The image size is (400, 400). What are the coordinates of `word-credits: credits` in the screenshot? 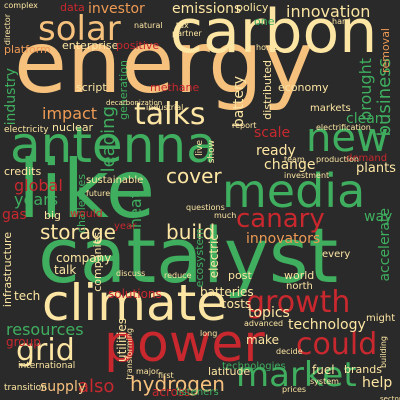 It's located at (23, 171).